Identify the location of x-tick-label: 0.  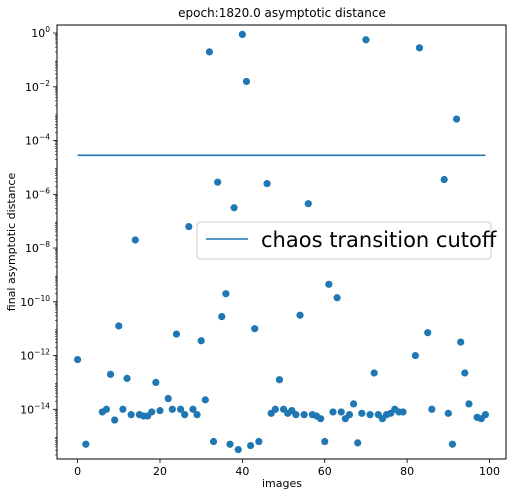
(77, 471).